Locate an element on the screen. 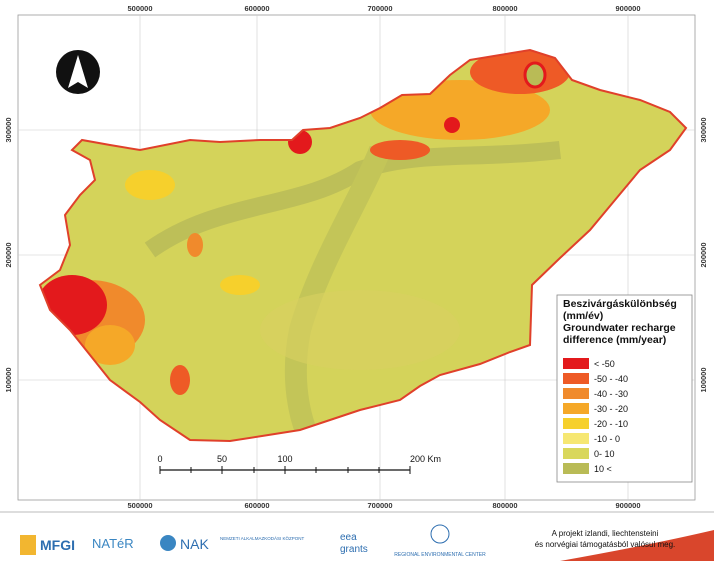 Image resolution: width=714 pixels, height=561 pixels. rec-icon is located at coordinates (440, 534).